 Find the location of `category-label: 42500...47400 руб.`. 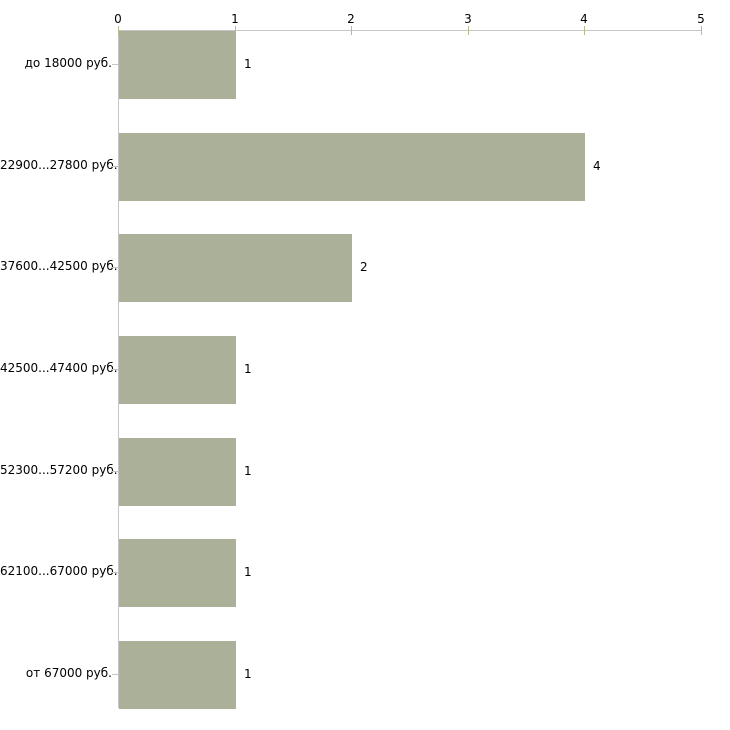

category-label: 42500...47400 руб. is located at coordinates (59, 368).